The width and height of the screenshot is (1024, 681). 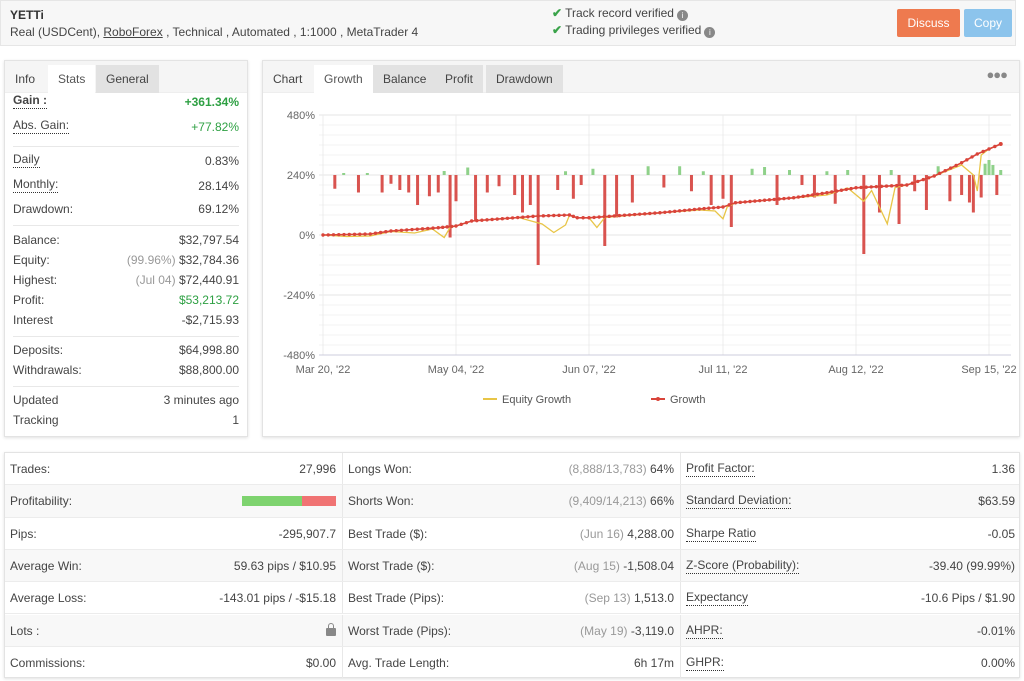 I want to click on stat-withdrawals: Withdrawals: $88,800.00, so click(x=126, y=370).